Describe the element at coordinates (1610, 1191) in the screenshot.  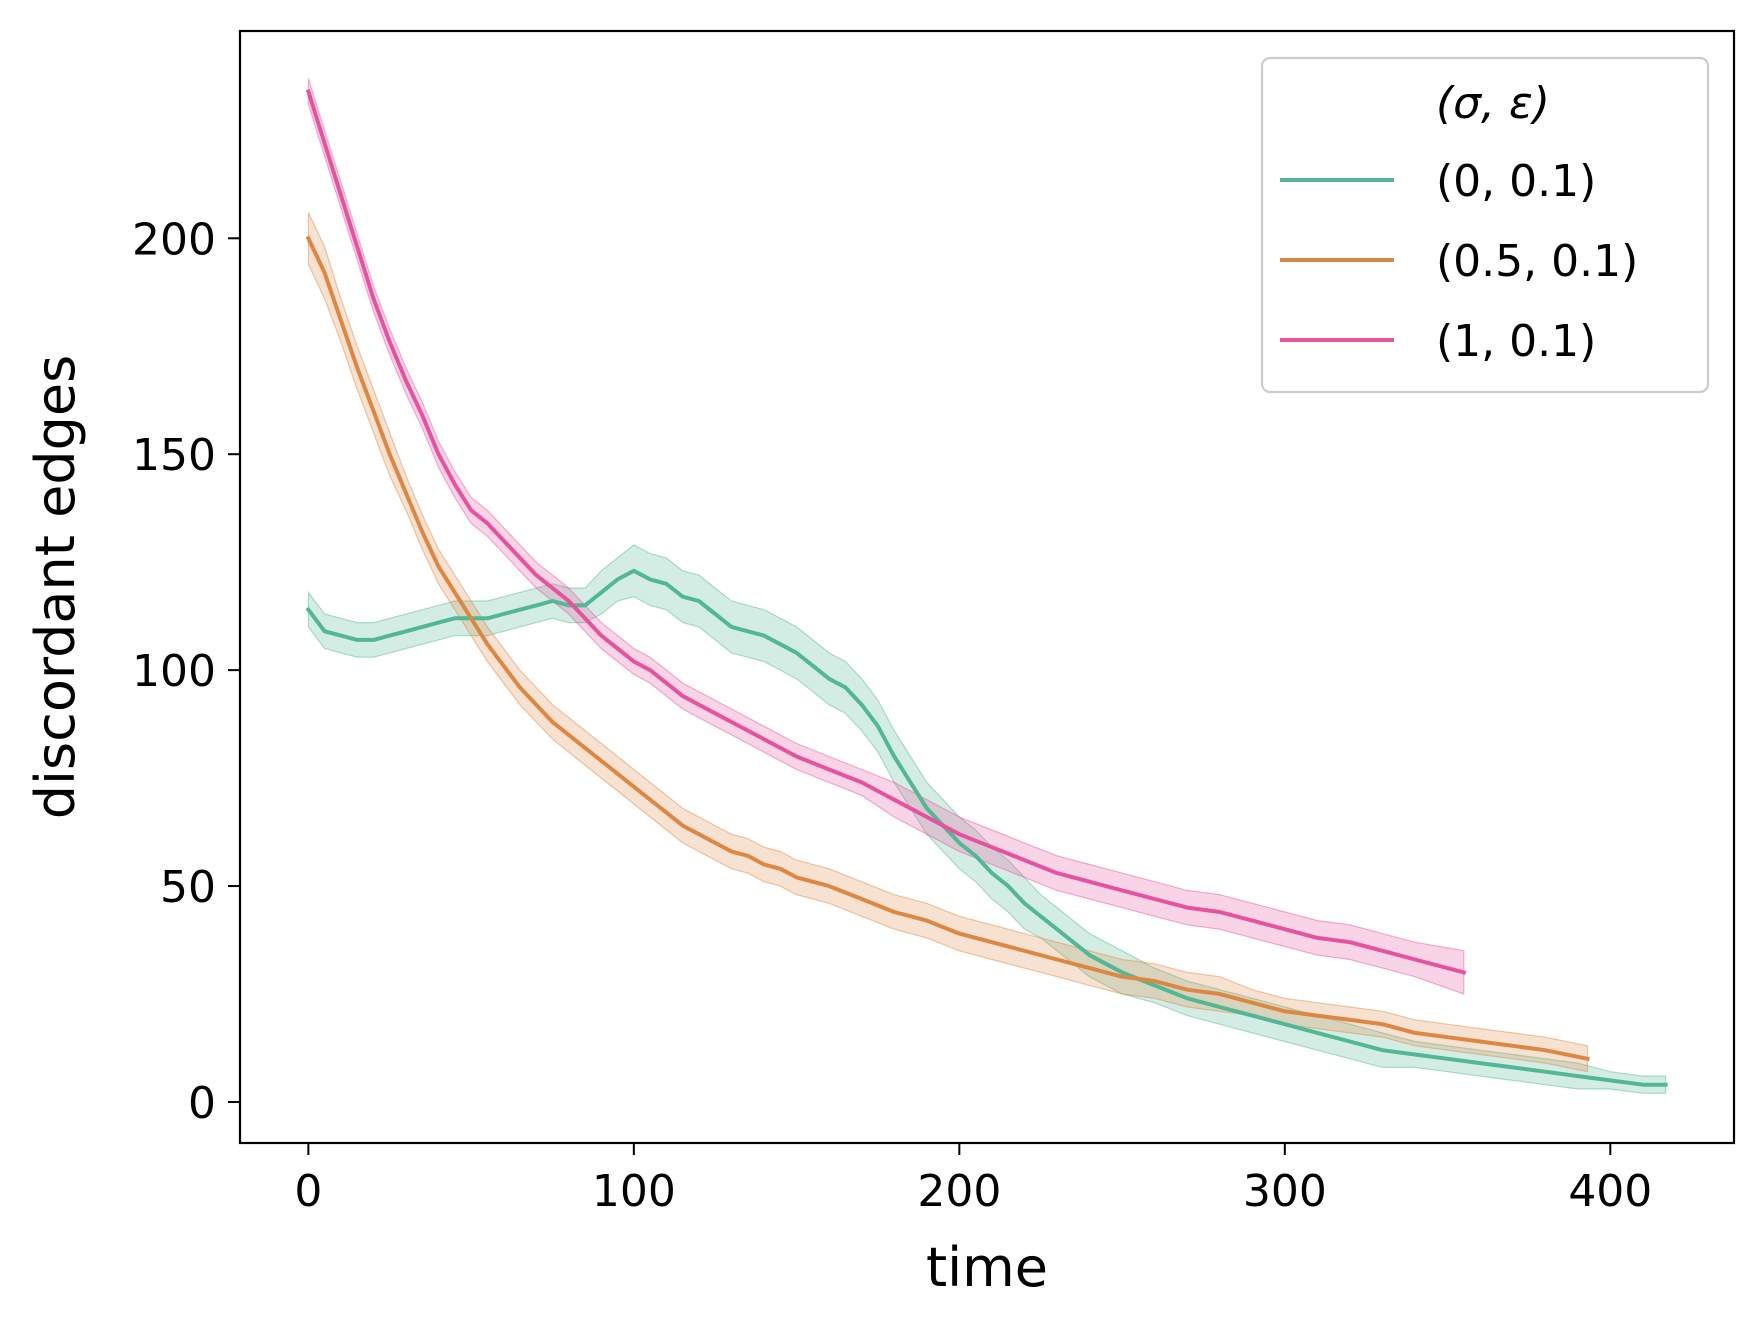
I see `x-tick-label: 400` at that location.